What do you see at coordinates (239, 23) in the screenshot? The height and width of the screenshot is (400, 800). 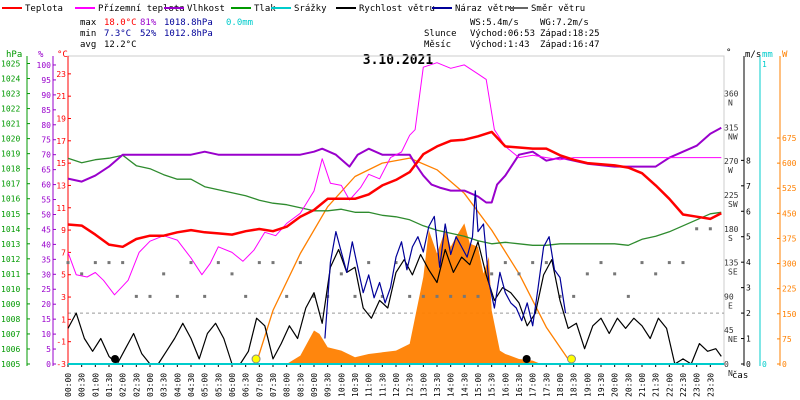 I see `stat-max-rain: 0.0mm` at bounding box center [239, 23].